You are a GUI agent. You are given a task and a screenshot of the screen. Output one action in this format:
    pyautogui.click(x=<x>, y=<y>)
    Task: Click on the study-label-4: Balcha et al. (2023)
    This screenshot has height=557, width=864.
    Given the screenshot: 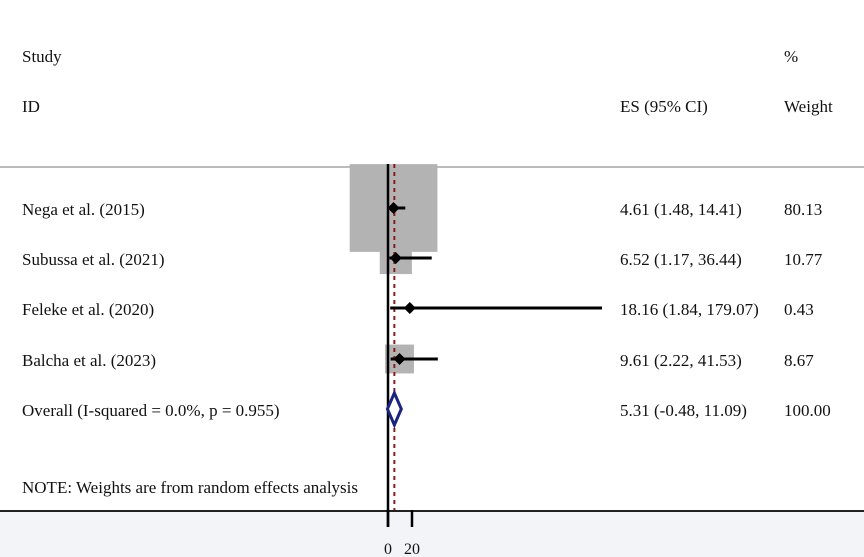 What is the action you would take?
    pyautogui.click(x=89, y=360)
    